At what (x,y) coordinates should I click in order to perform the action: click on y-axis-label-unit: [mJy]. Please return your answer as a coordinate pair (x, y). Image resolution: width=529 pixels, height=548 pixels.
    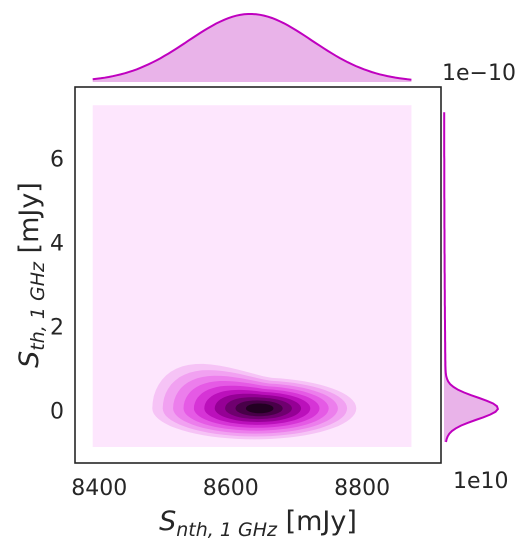
    Looking at the image, I should click on (29, 222).